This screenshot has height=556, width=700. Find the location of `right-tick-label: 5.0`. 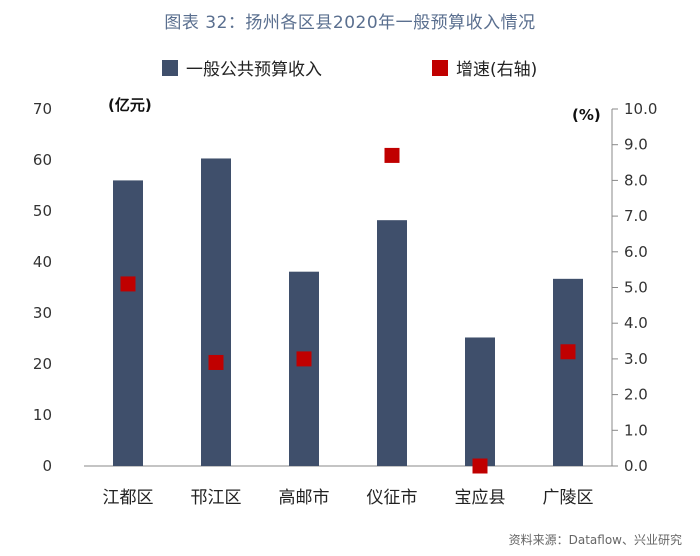

right-tick-label: 5.0 is located at coordinates (636, 288).